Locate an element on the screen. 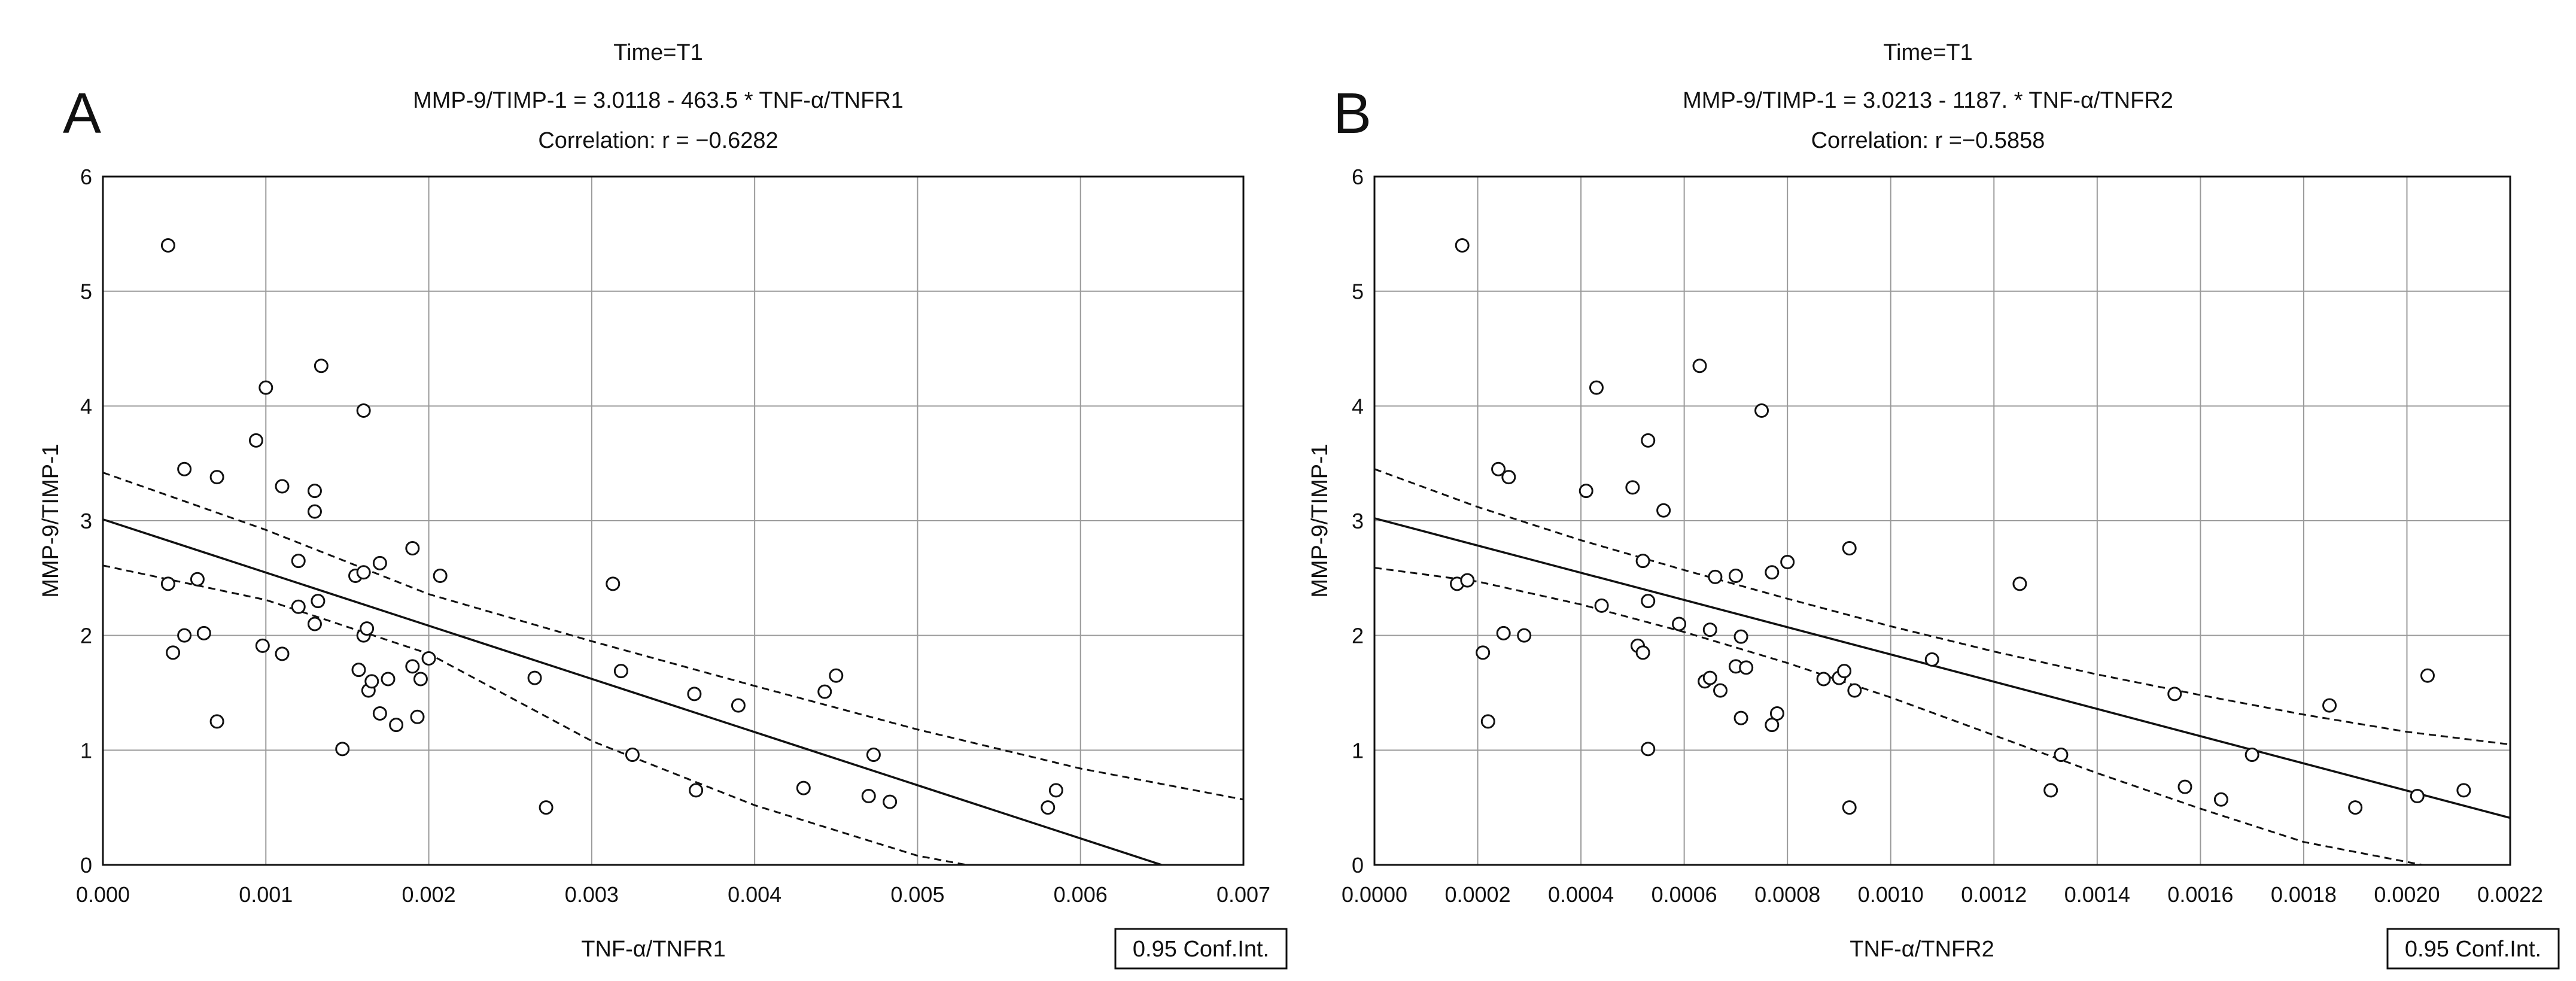 Image resolution: width=2576 pixels, height=981 pixels. panel-b-y-tick-label: 4 is located at coordinates (1358, 406).